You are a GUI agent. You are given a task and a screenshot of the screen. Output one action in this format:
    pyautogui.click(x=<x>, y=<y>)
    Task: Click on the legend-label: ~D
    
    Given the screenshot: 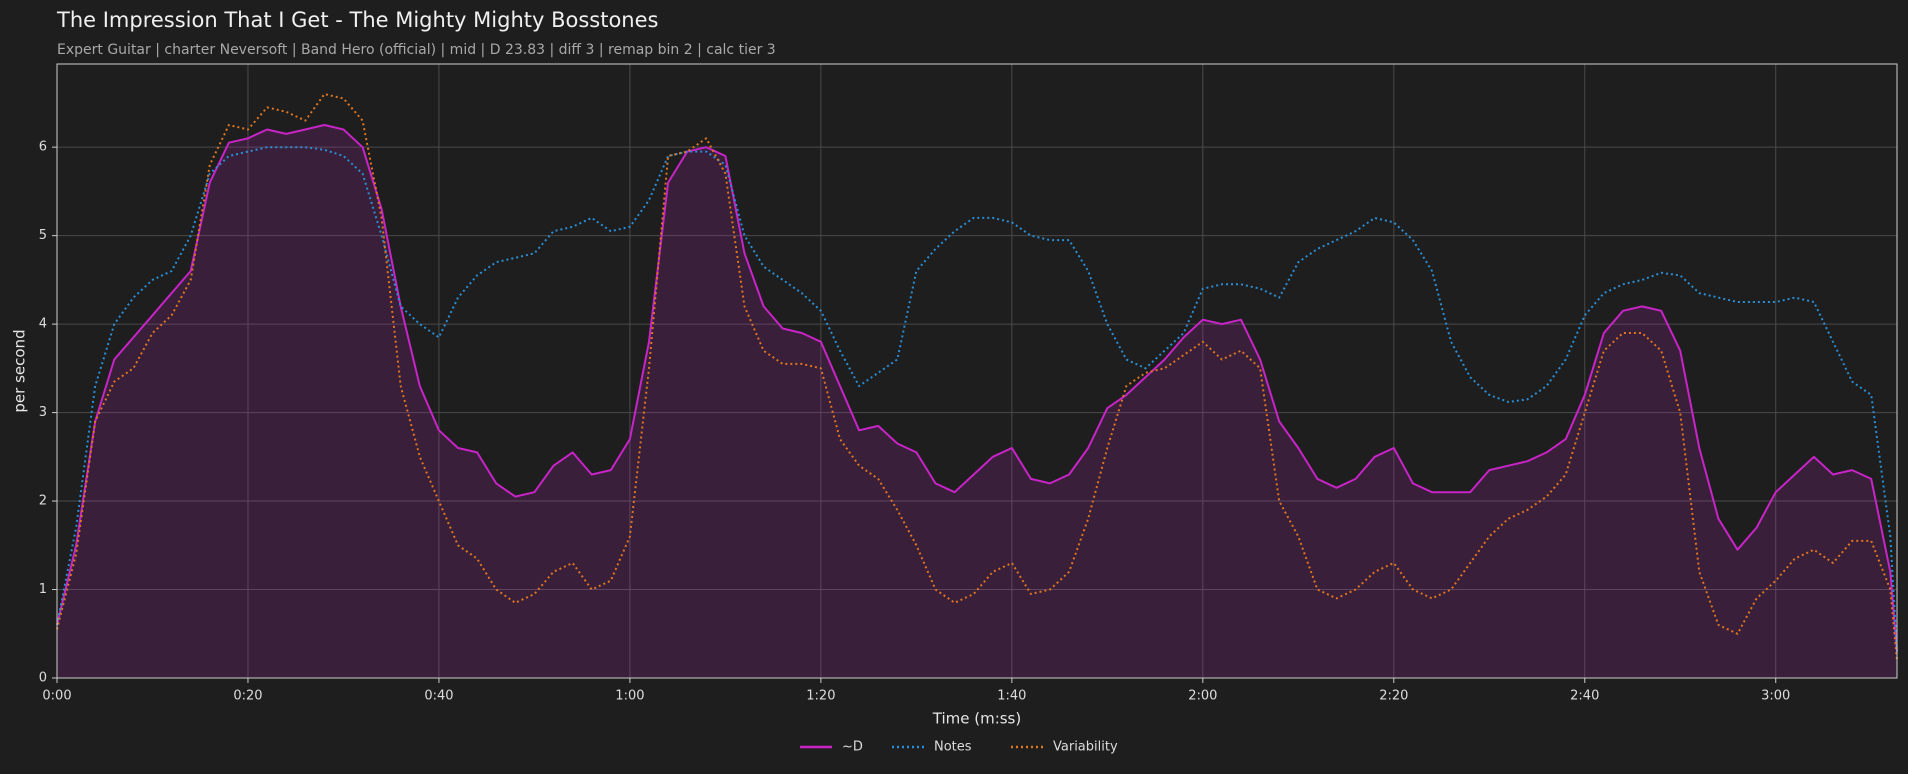 What is the action you would take?
    pyautogui.click(x=852, y=747)
    